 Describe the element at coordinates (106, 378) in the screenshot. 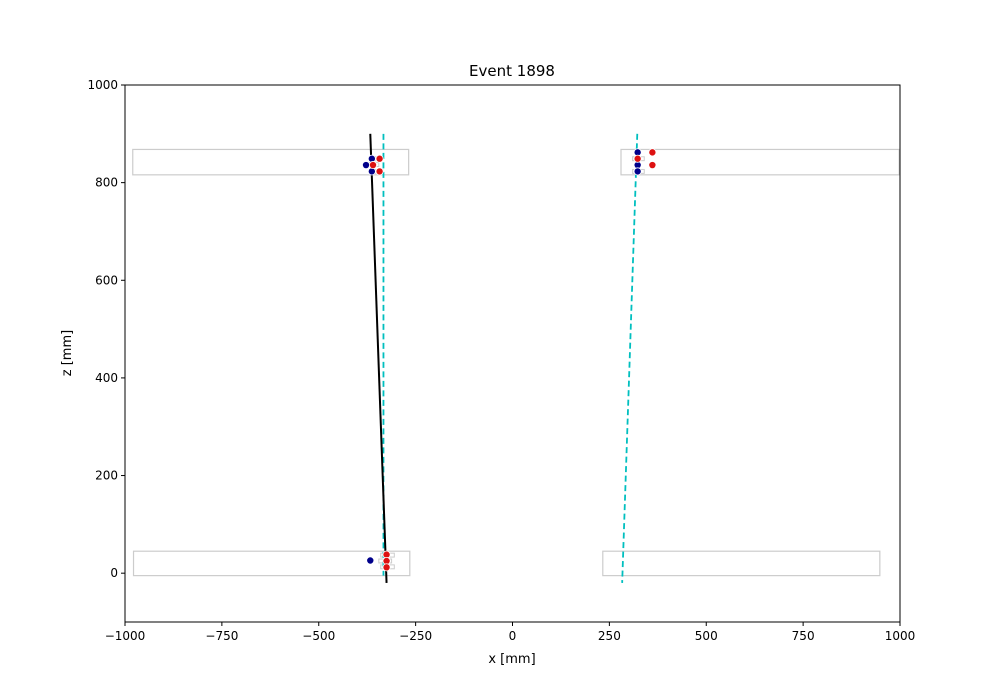

I see `y-tick-label: 400` at that location.